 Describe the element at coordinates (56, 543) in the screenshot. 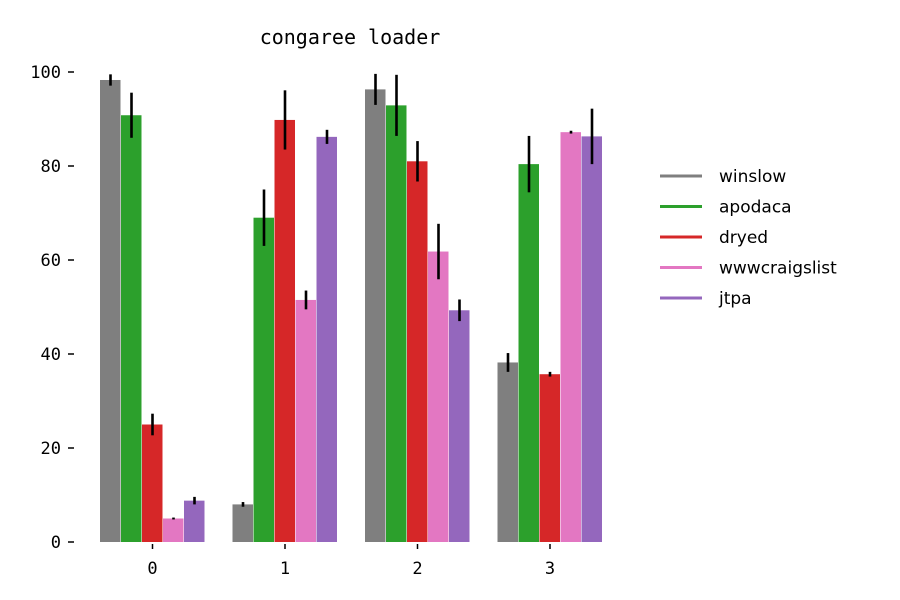

I see `y-tick-label: 0` at that location.